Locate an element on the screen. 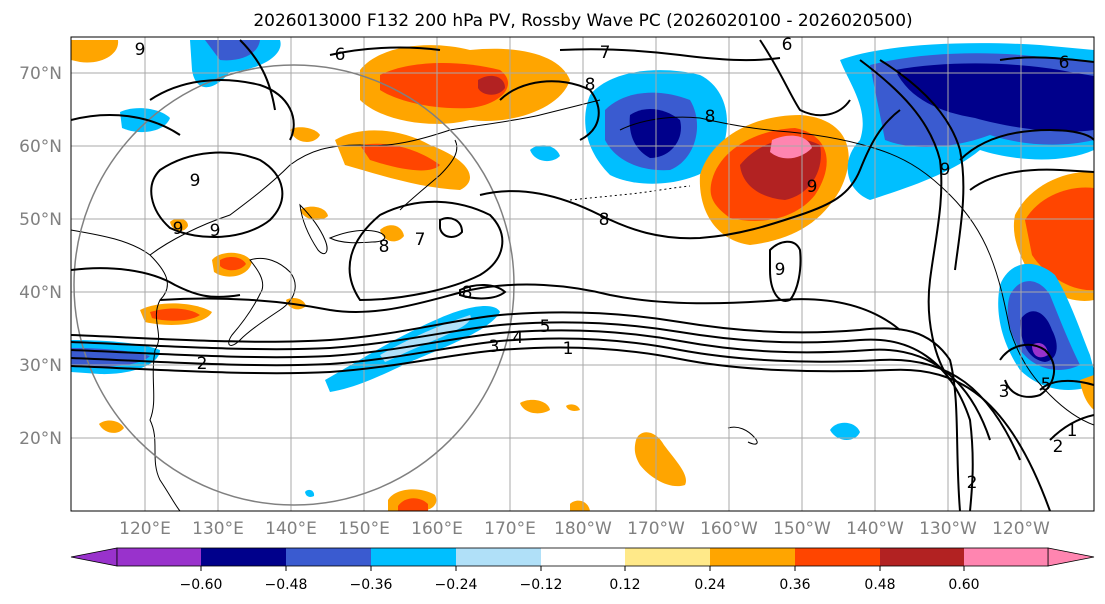 Image resolution: width=1105 pixels, height=604 pixels. anomaly-region-negative-max is located at coordinates (1038, 336).